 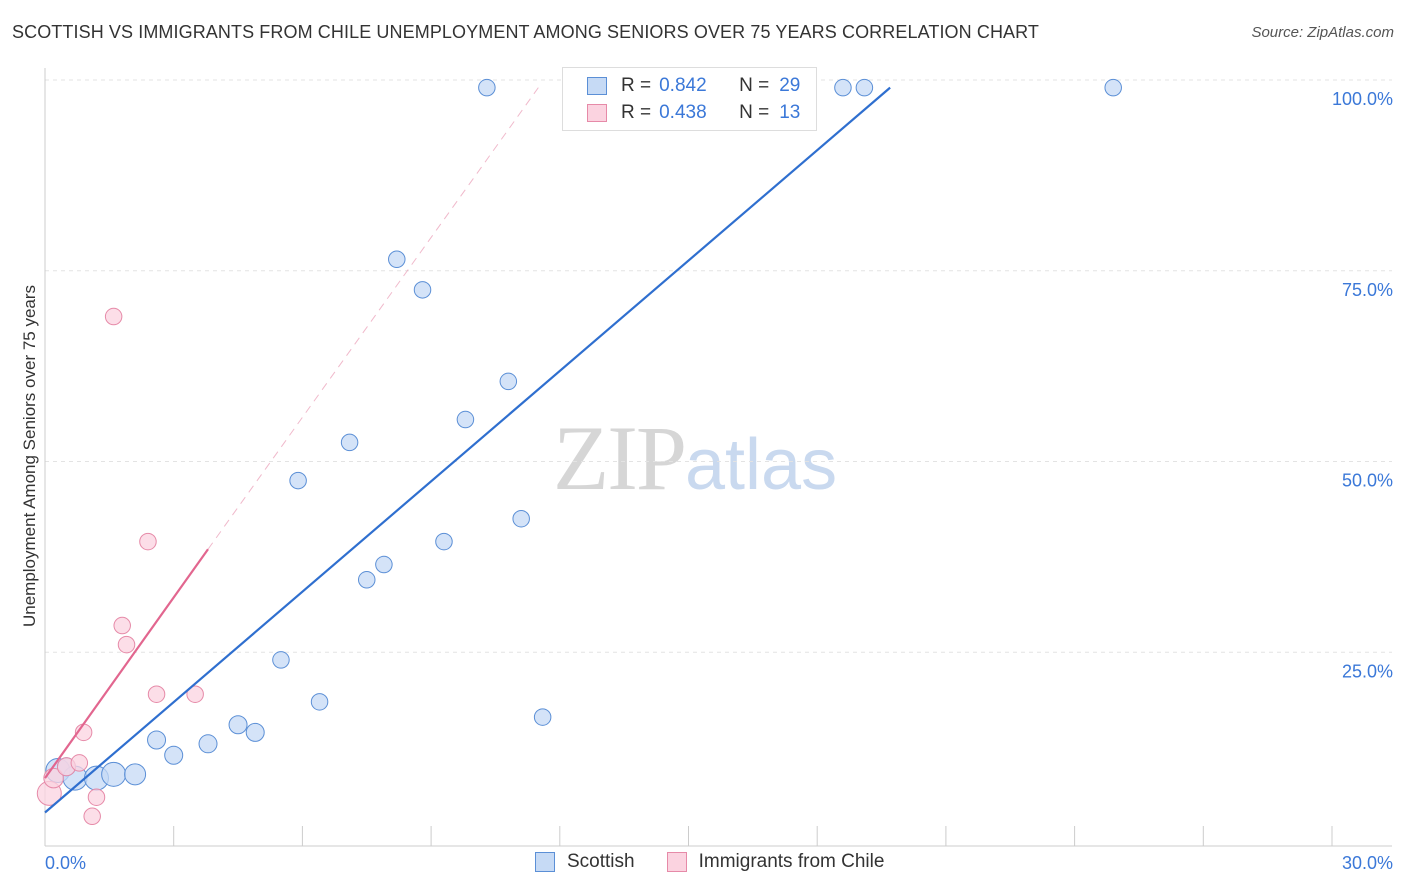 I want to click on series-legend: Scottish Immigrants from Chile, so click(x=725, y=862).